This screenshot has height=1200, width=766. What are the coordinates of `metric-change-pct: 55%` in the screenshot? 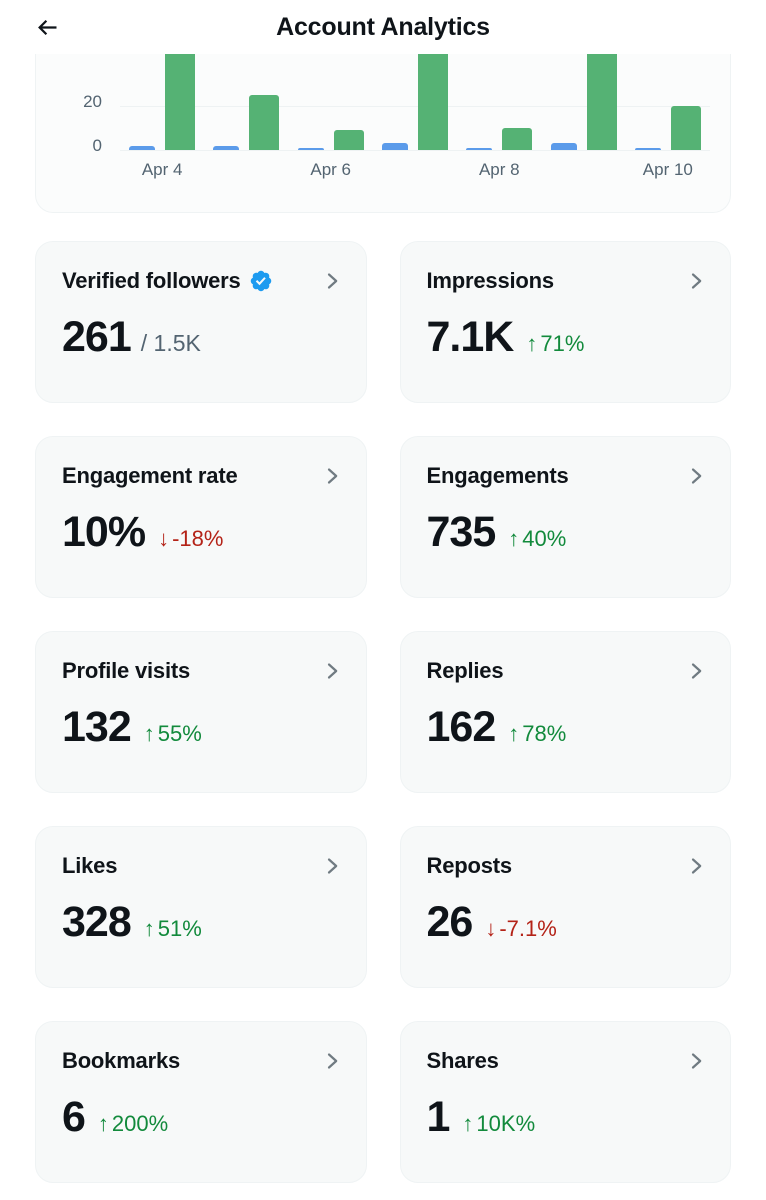 It's located at (179, 733).